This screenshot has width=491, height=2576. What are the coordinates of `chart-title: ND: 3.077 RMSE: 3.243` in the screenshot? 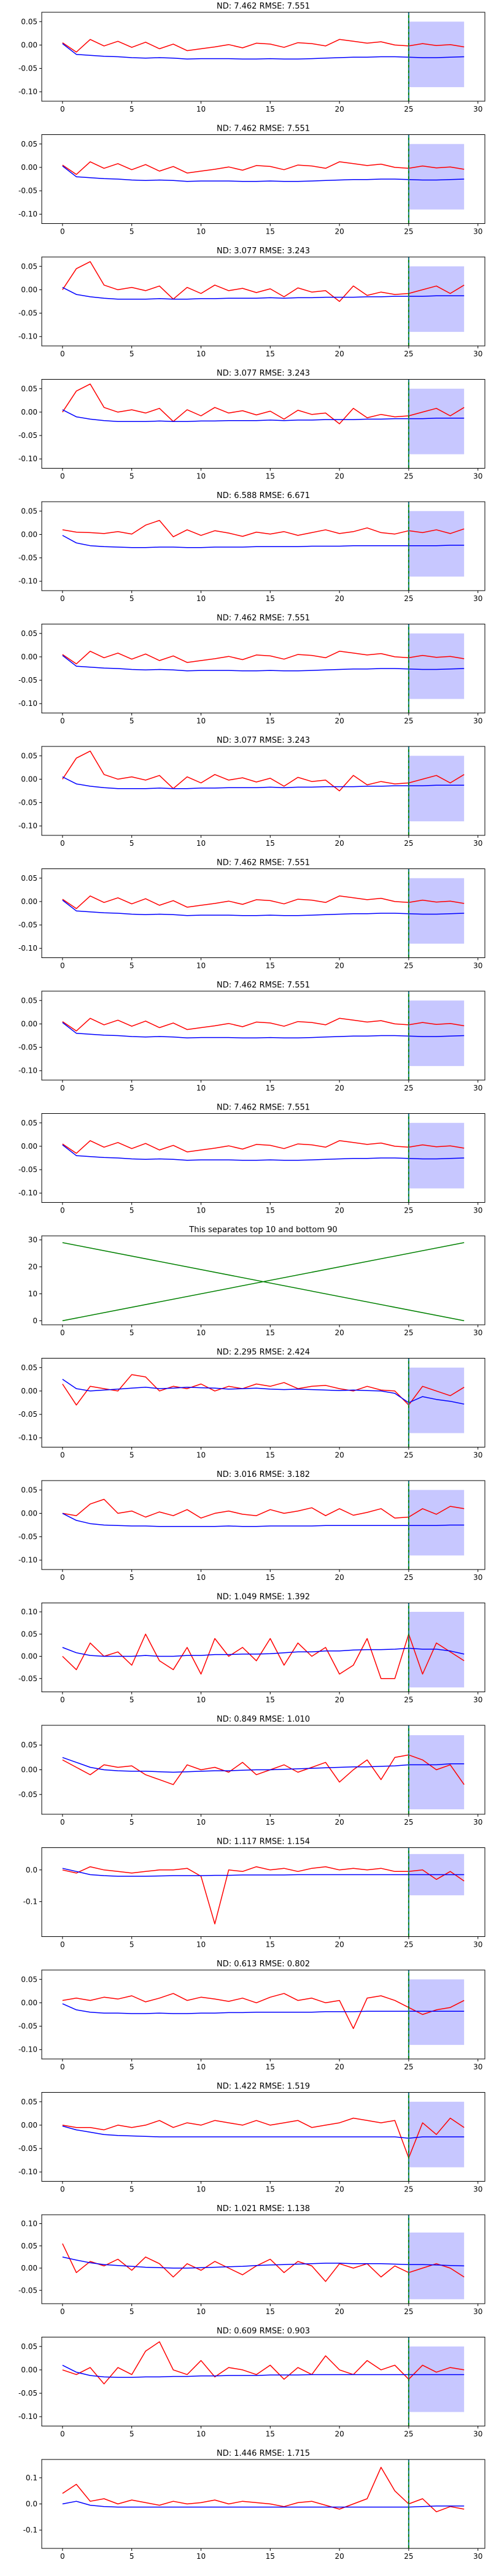 It's located at (263, 251).